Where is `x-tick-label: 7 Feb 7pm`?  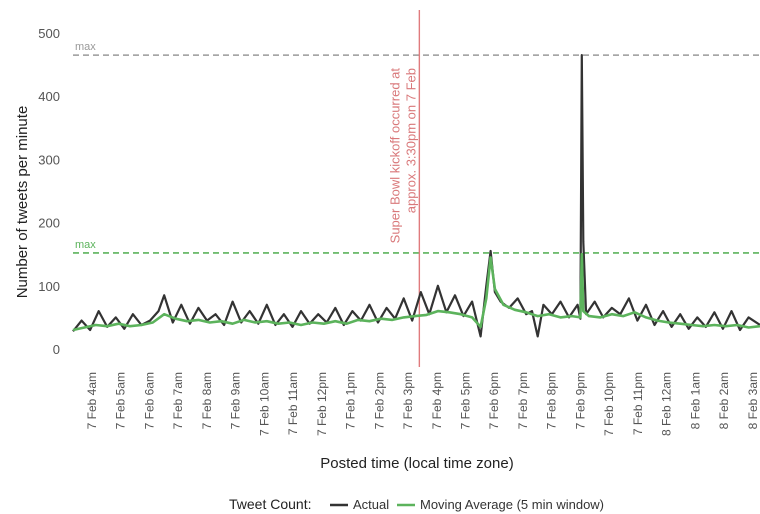
x-tick-label: 7 Feb 7pm is located at coordinates (523, 400).